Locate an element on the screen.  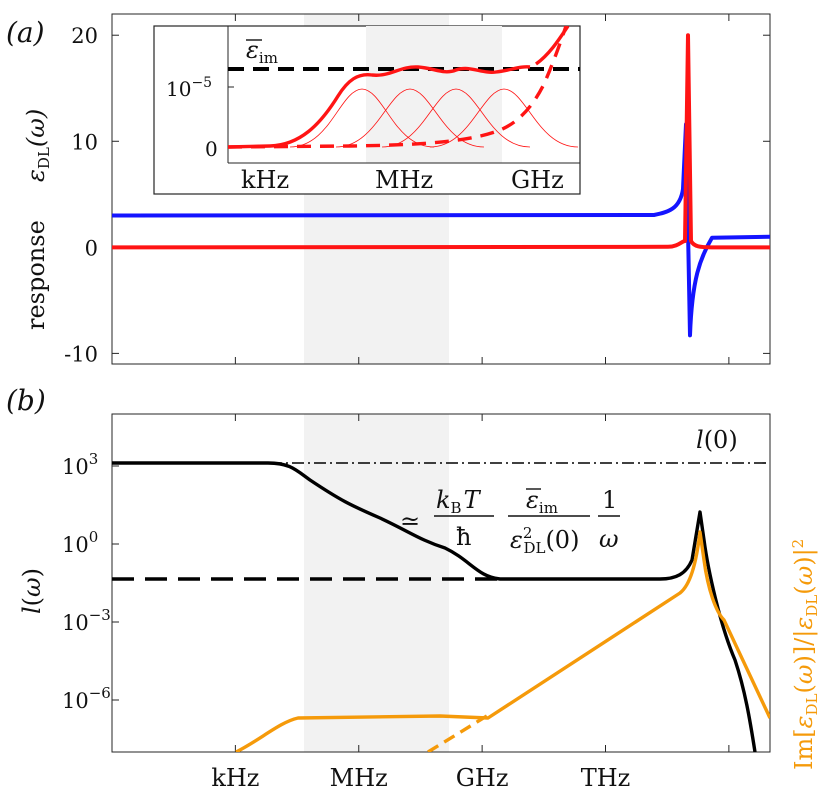
panel-b-label: (b) is located at coordinates (26, 400).